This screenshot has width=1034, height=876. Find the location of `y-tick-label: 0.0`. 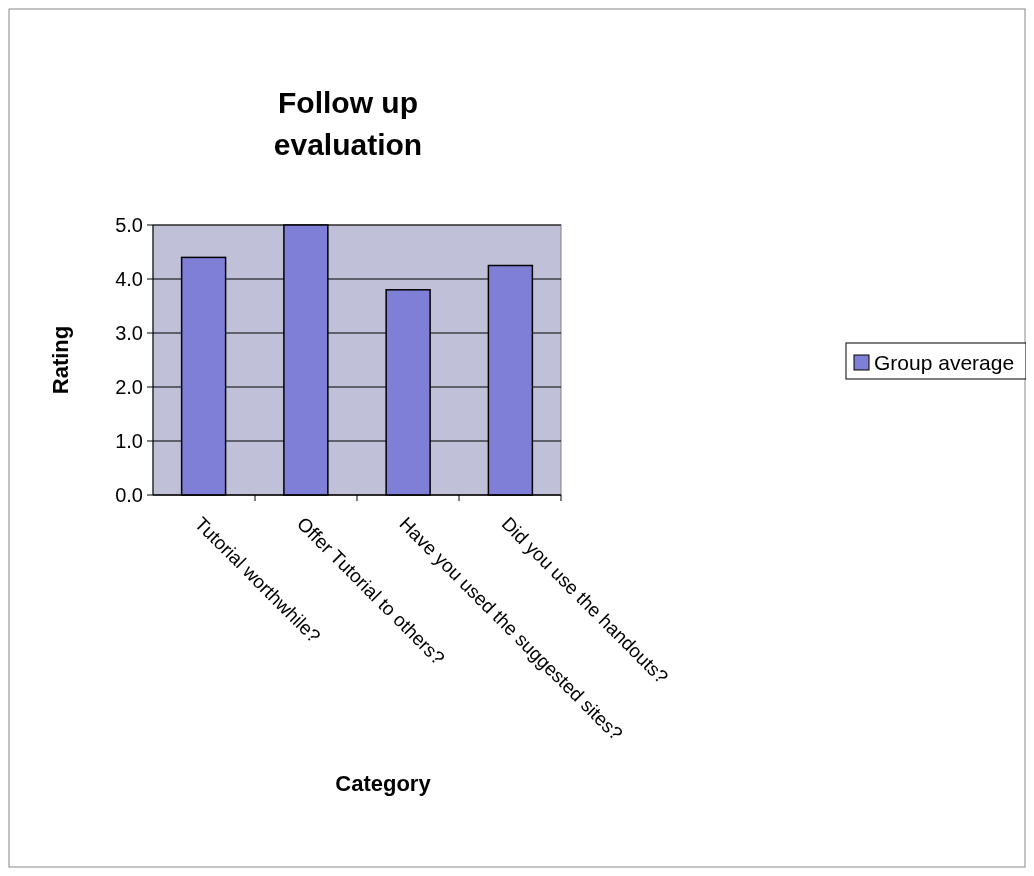

y-tick-label: 0.0 is located at coordinates (129, 495).